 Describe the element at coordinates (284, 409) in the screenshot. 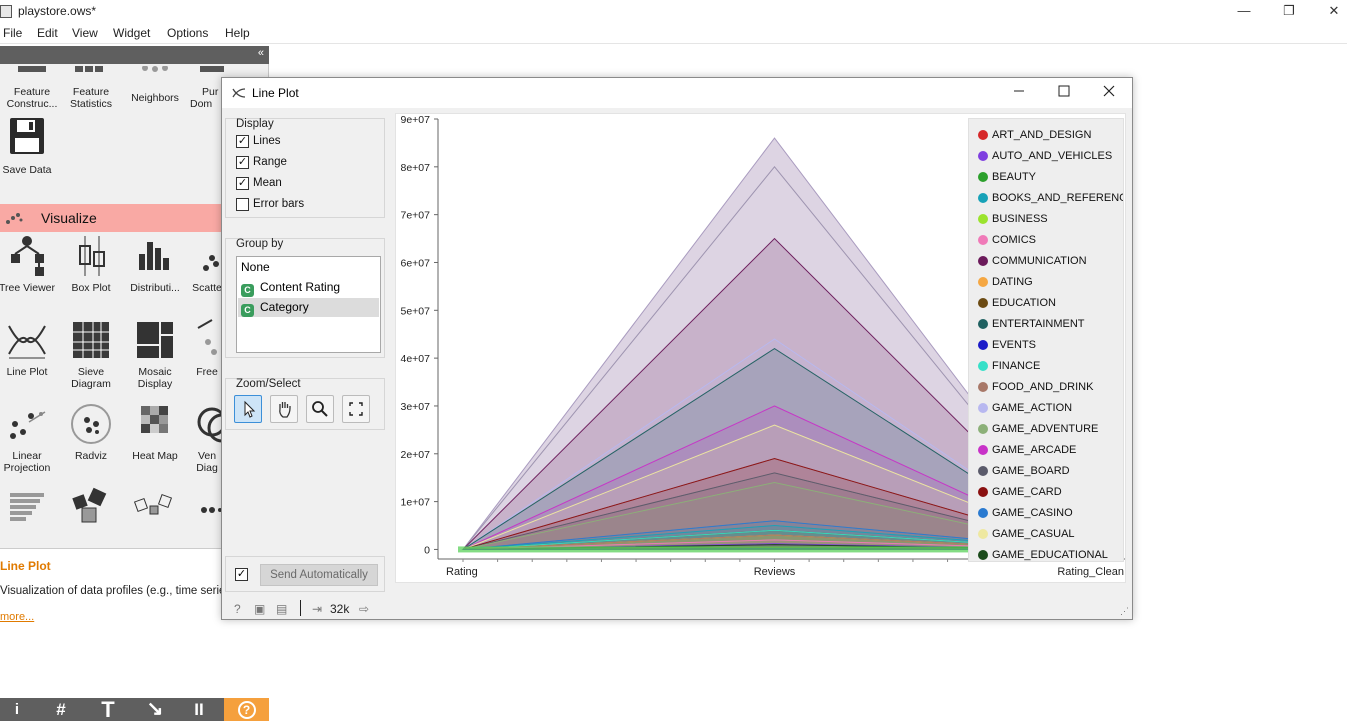

I see `pan-tool-button` at that location.